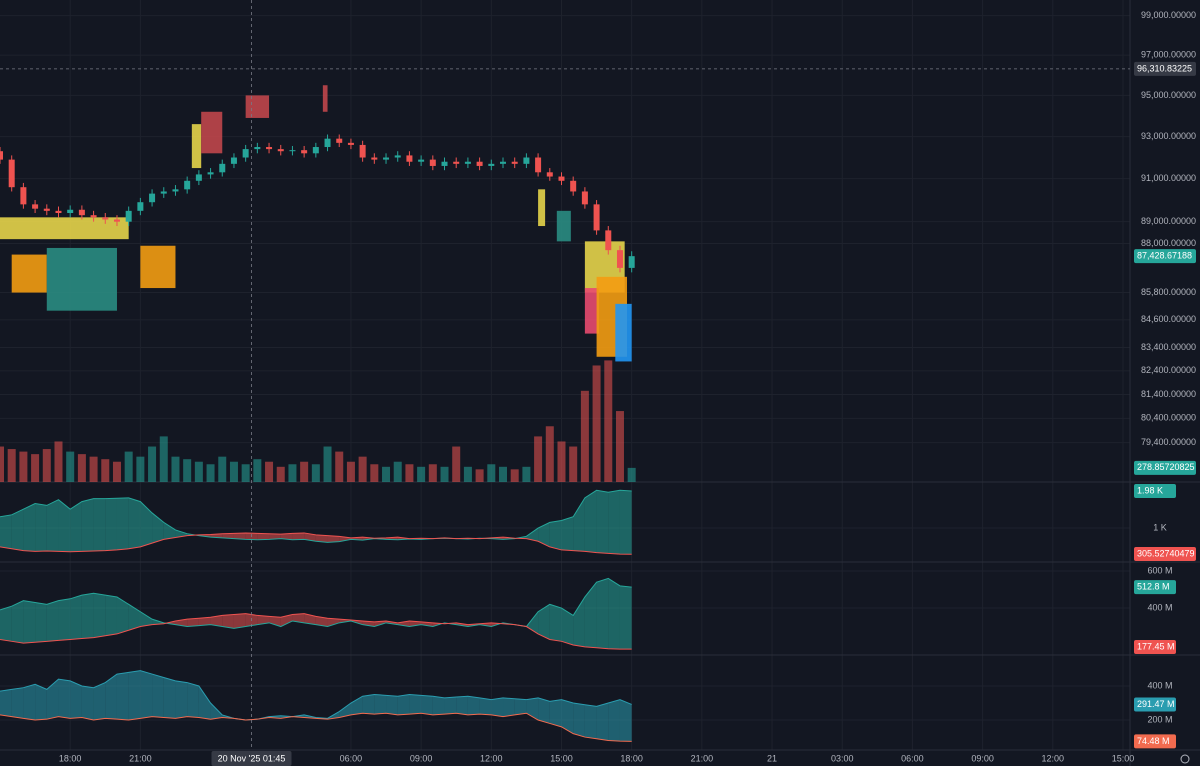 The width and height of the screenshot is (1200, 766). What do you see at coordinates (772, 758) in the screenshot?
I see `x-tick-label: 21` at bounding box center [772, 758].